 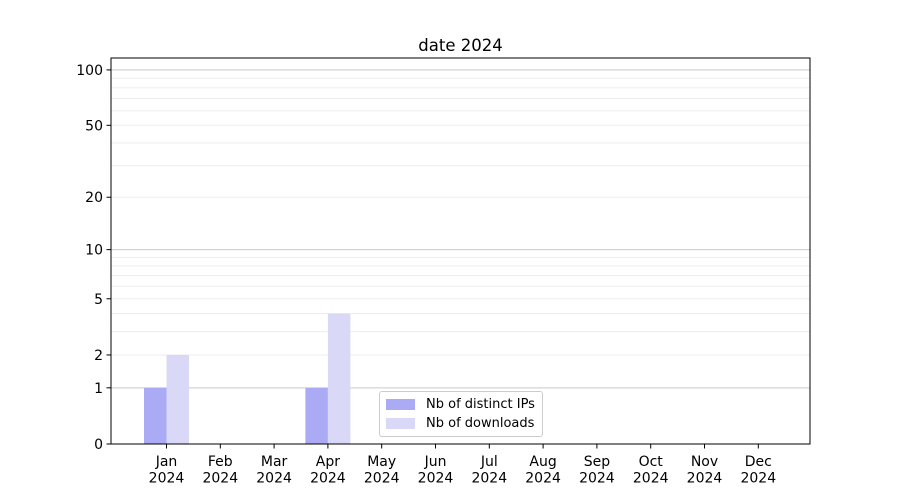 What do you see at coordinates (177, 399) in the screenshot?
I see `bar-downloads-jan` at bounding box center [177, 399].